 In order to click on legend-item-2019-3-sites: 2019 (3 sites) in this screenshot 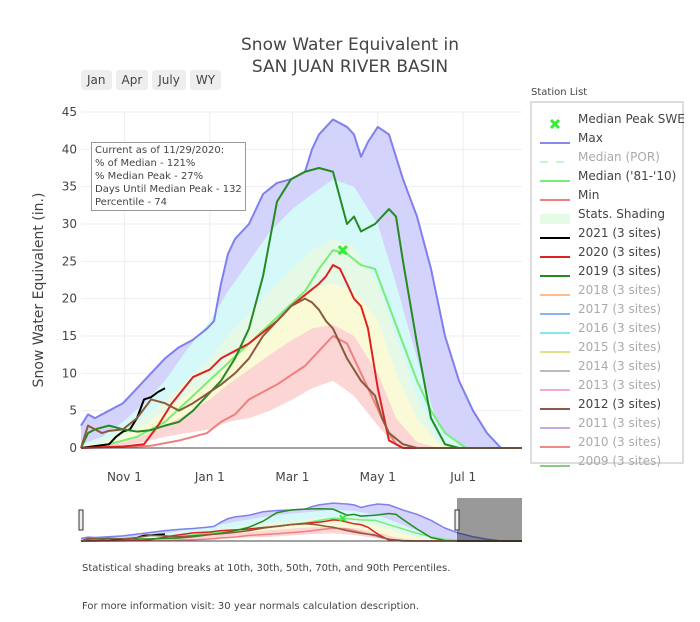, I will do `click(607, 270)`.